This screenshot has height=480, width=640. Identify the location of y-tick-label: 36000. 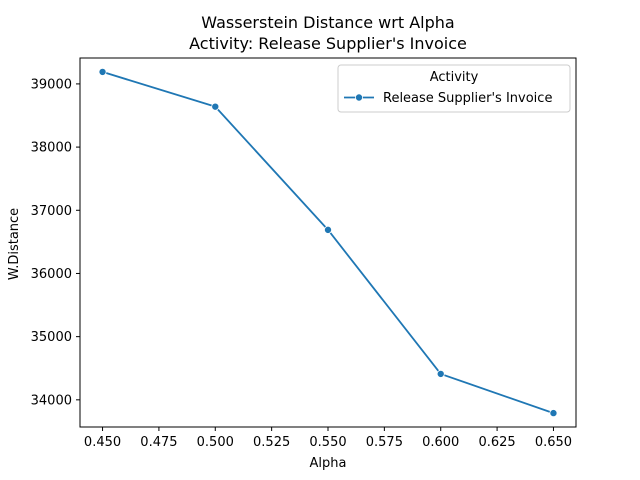
(51, 274).